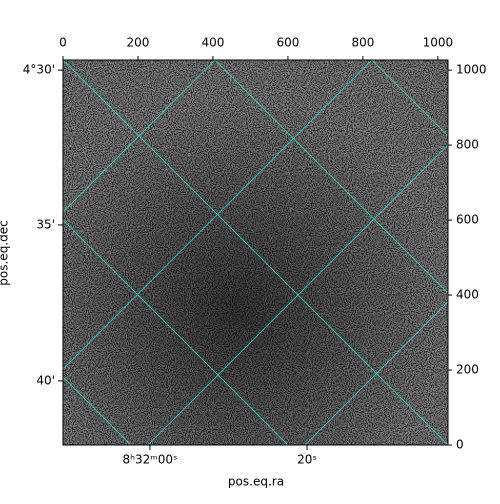 This screenshot has height=504, width=500. I want to click on y-tick-label: 400, so click(467, 295).